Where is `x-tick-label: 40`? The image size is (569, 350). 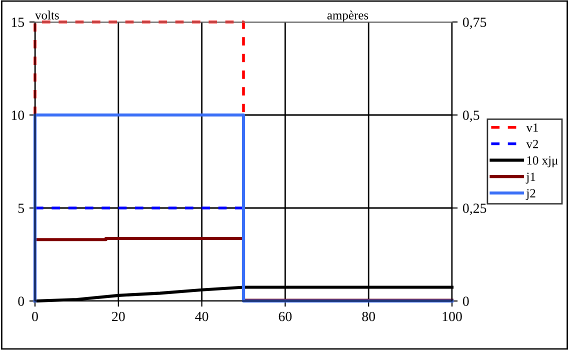
x-tick-label: 40 is located at coordinates (201, 317).